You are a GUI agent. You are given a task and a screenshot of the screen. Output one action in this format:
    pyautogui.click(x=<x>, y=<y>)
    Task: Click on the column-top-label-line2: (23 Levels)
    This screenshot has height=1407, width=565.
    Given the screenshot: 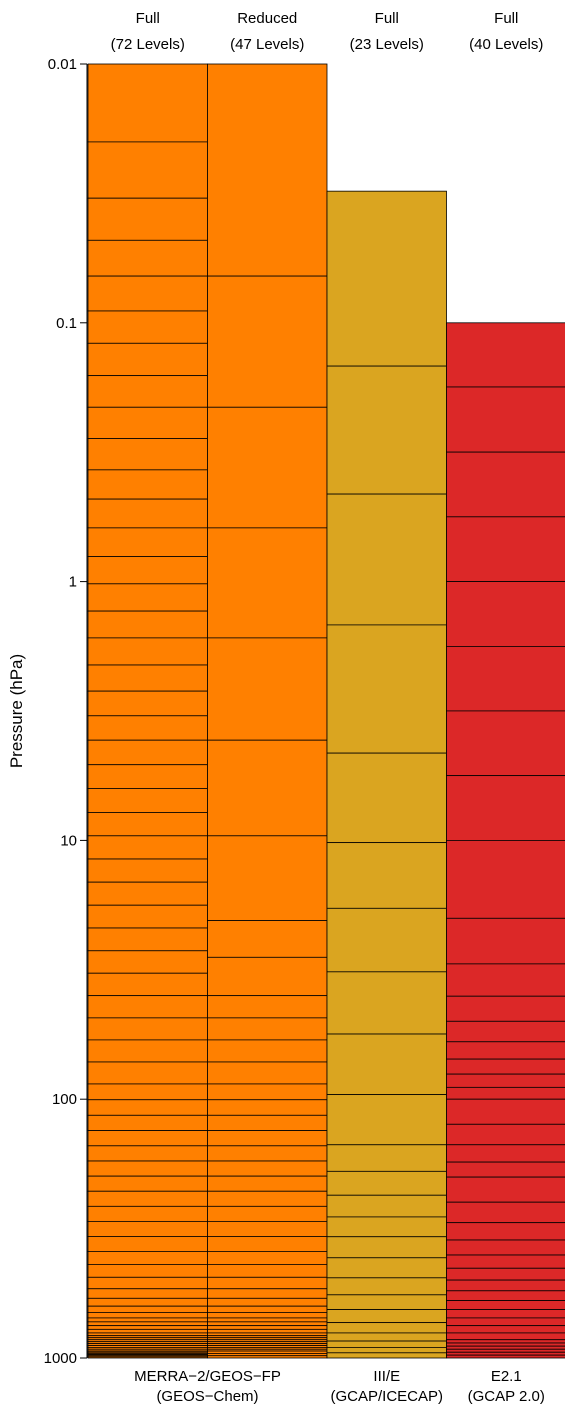 What is the action you would take?
    pyautogui.click(x=387, y=44)
    